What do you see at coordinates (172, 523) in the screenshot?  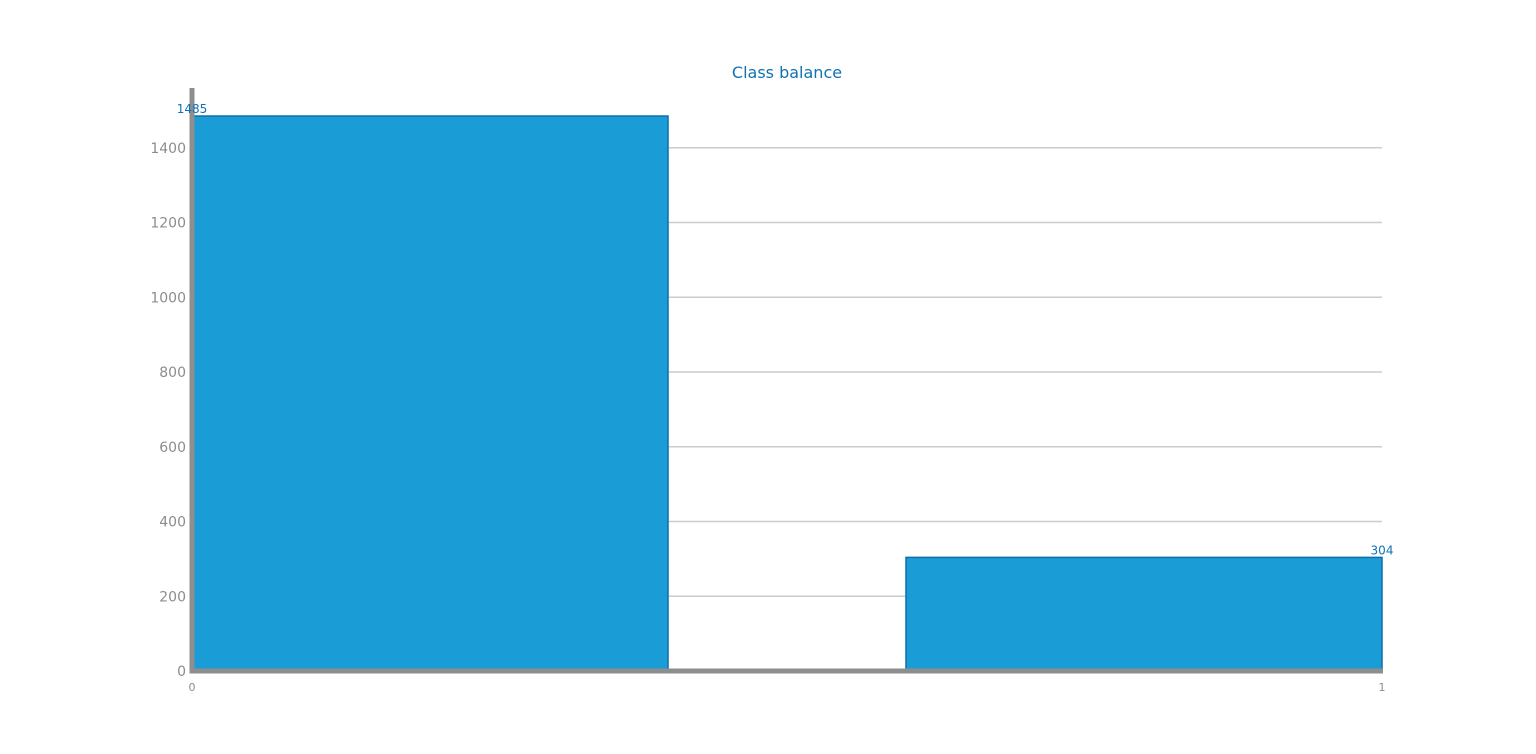 I see `y-tick-label: 400` at bounding box center [172, 523].